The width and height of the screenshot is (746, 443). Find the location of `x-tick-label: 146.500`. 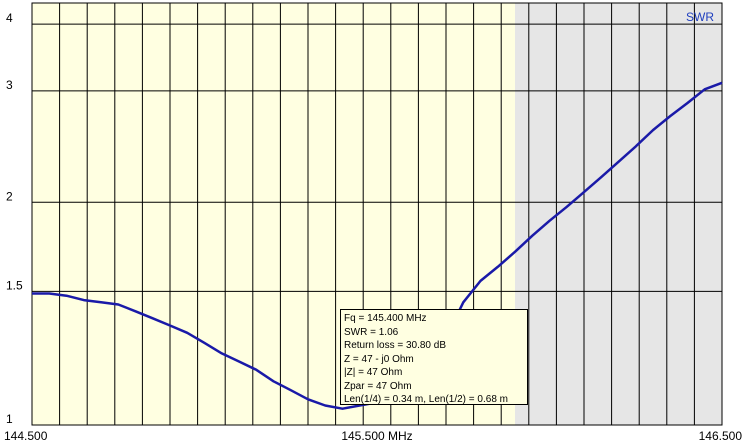

x-tick-label: 146.500 is located at coordinates (721, 436).